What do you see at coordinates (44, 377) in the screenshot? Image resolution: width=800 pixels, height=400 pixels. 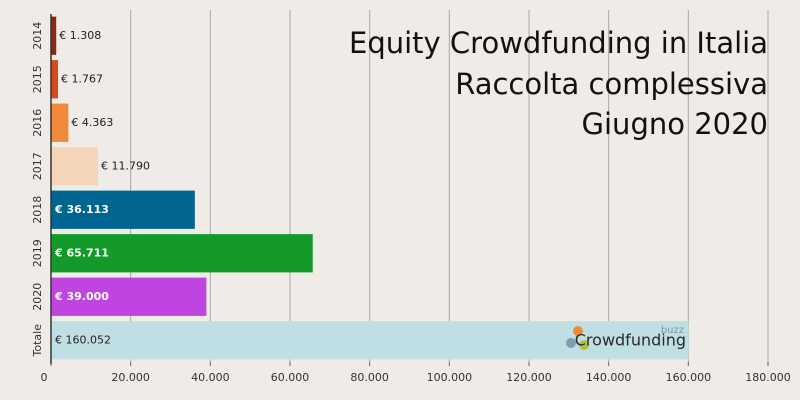 I see `x-tick-label: 0` at bounding box center [44, 377].